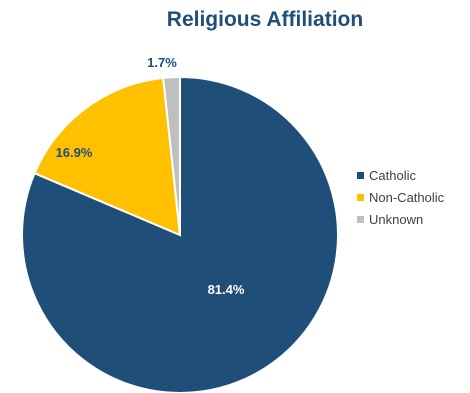 This screenshot has height=393, width=470. Describe the element at coordinates (162, 62) in the screenshot. I see `data-label-unknown: 1.7%` at that location.